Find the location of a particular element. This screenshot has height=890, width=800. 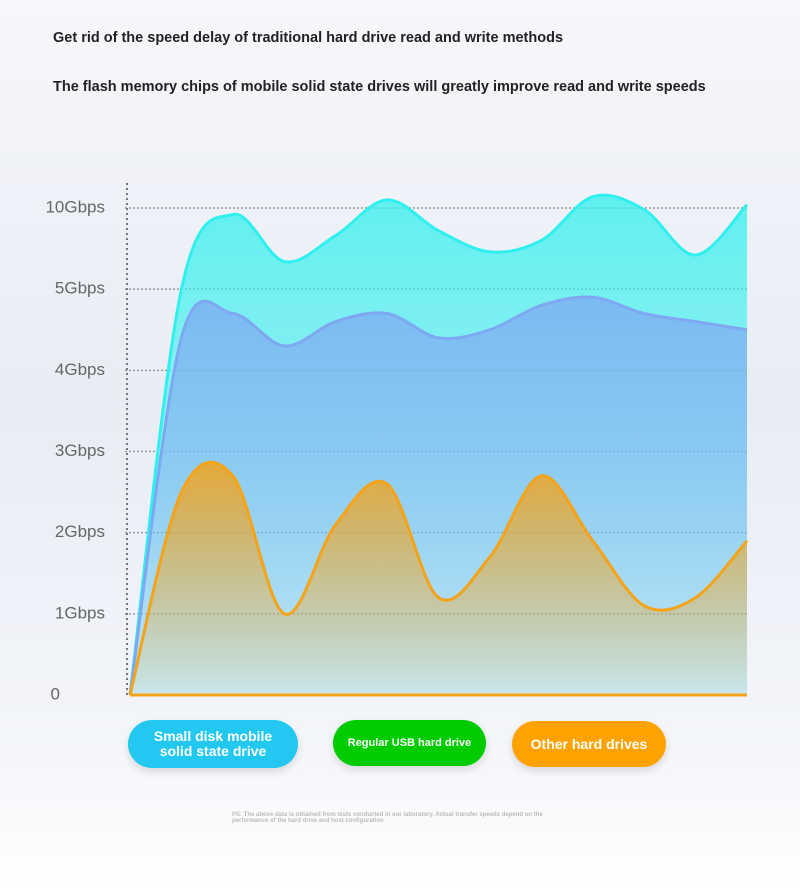

y-tick-label: 5Gbps is located at coordinates (80, 288).